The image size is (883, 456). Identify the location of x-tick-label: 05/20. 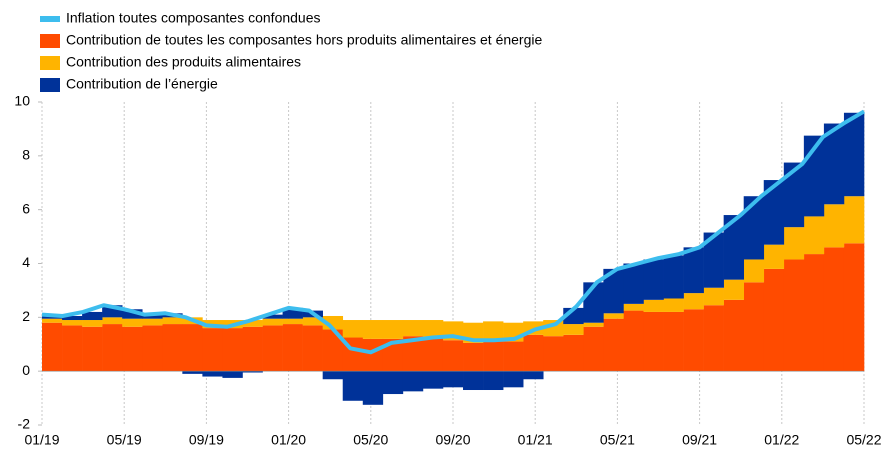
(370, 440).